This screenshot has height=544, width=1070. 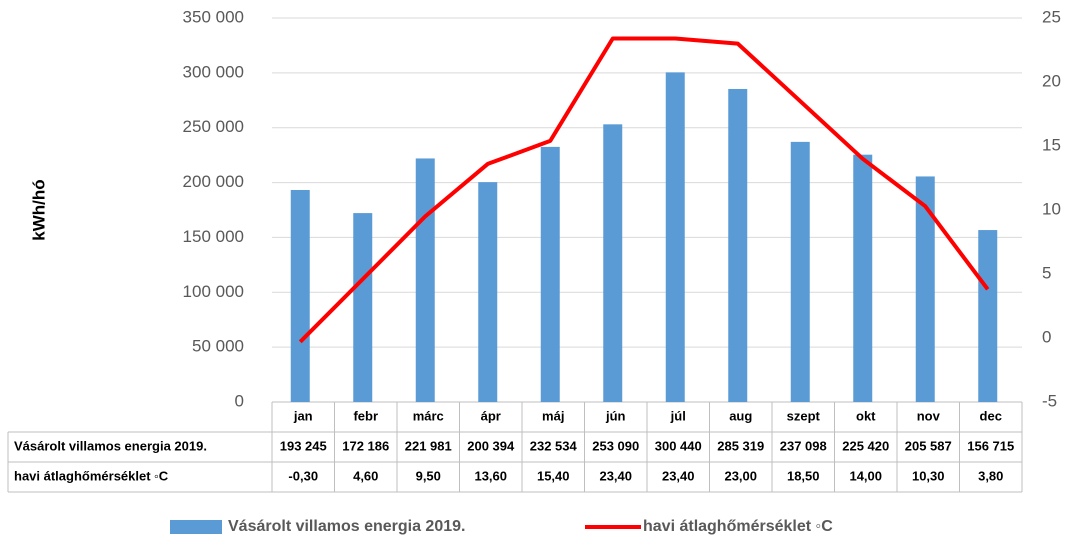 I want to click on legend-swatch, so click(x=196, y=527).